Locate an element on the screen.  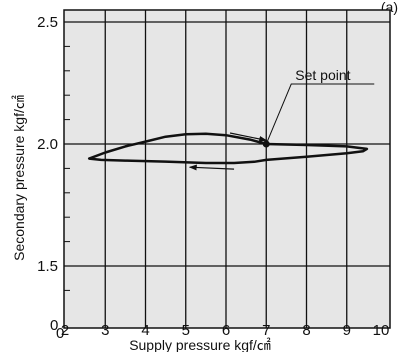
x-tick-label: 2 is located at coordinates (65, 330).